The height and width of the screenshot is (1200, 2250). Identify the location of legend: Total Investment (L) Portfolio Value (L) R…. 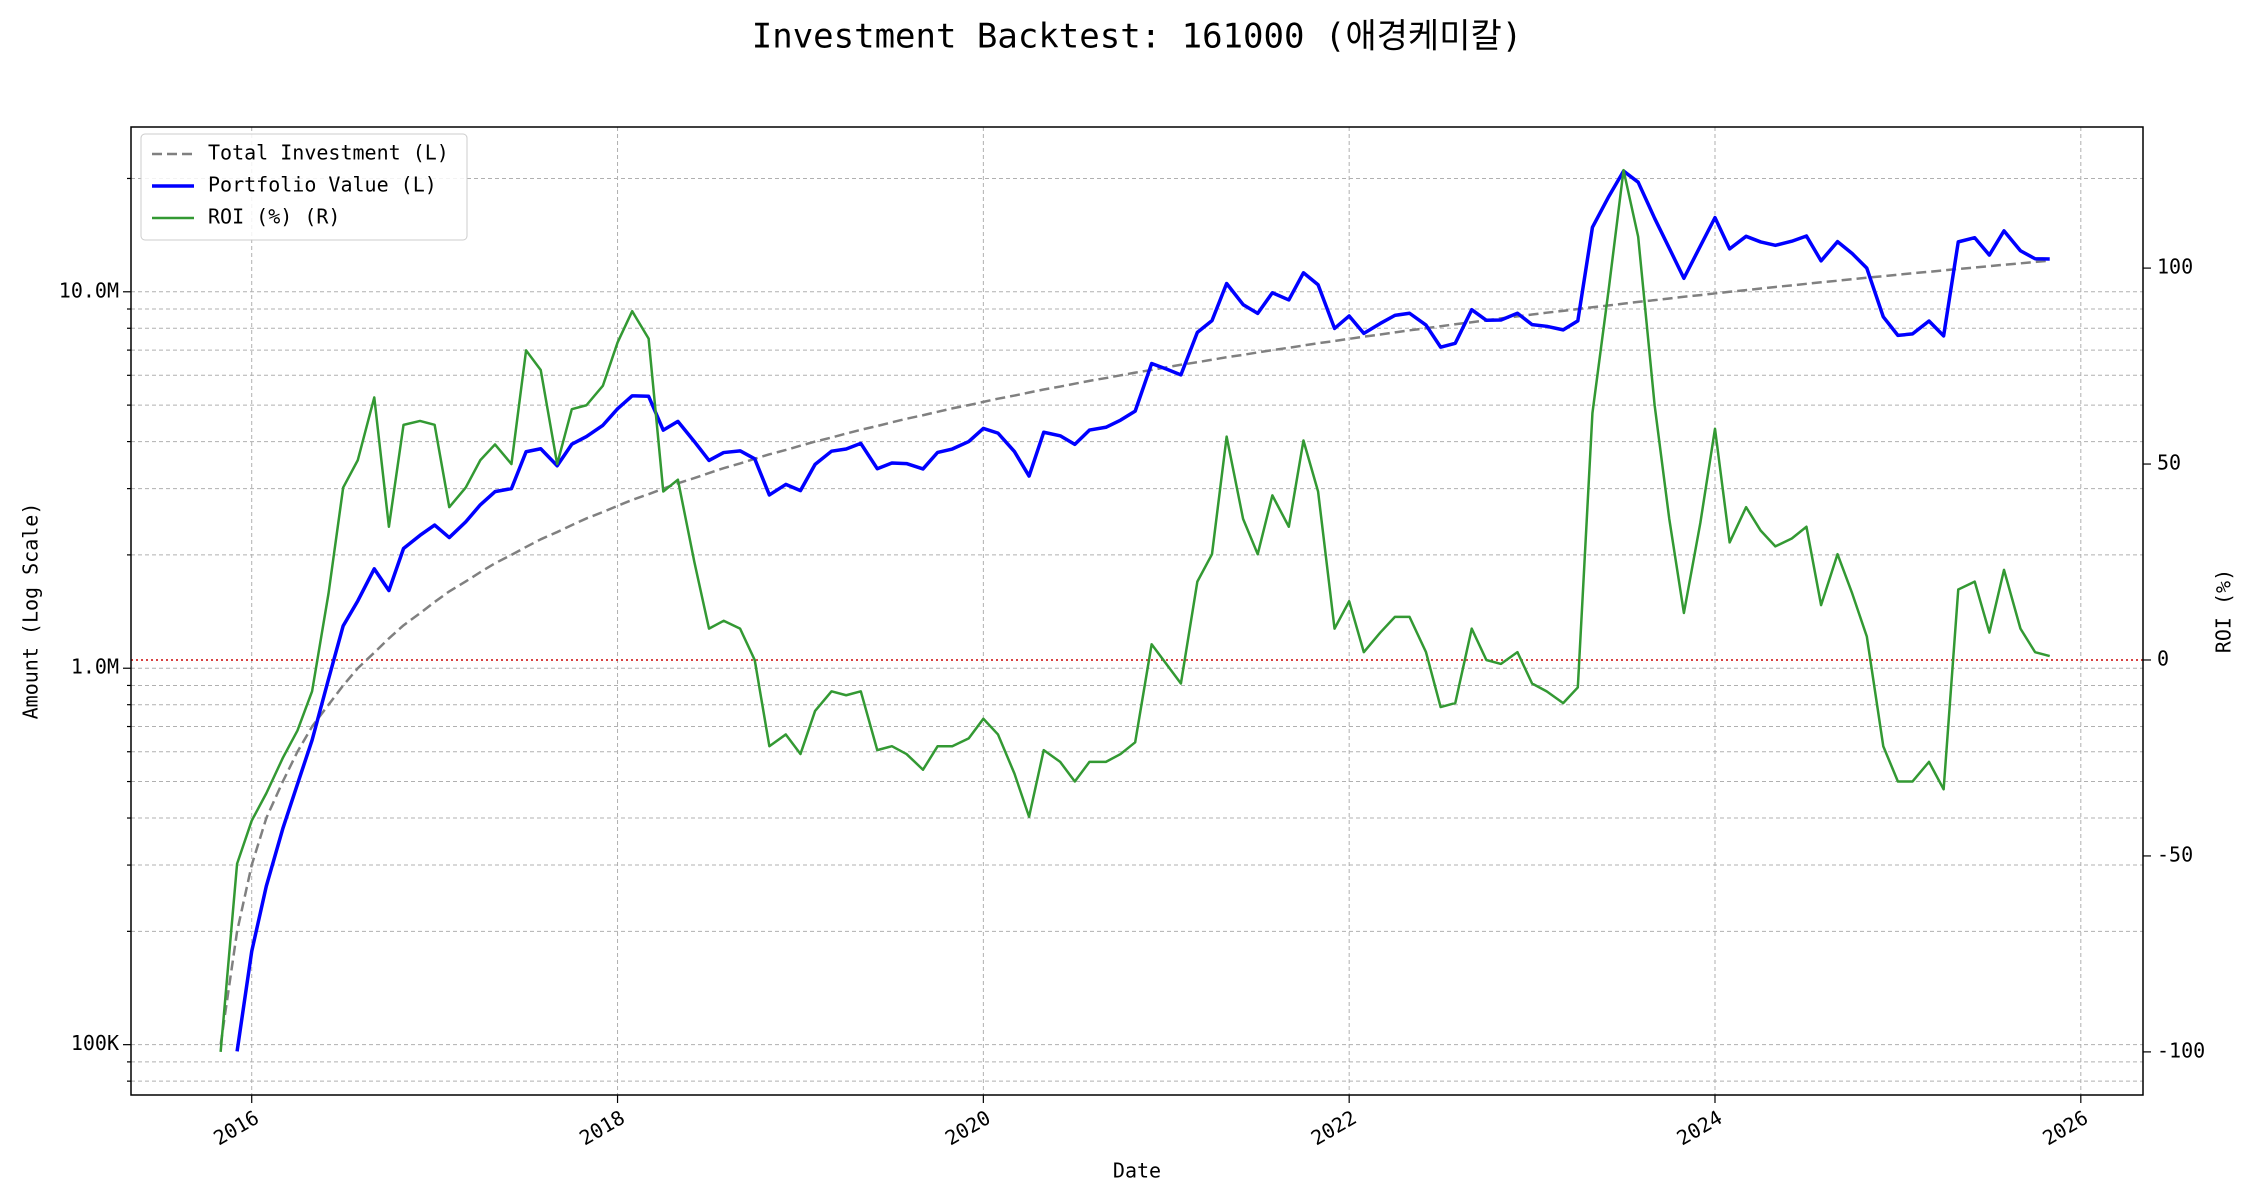
(304, 187).